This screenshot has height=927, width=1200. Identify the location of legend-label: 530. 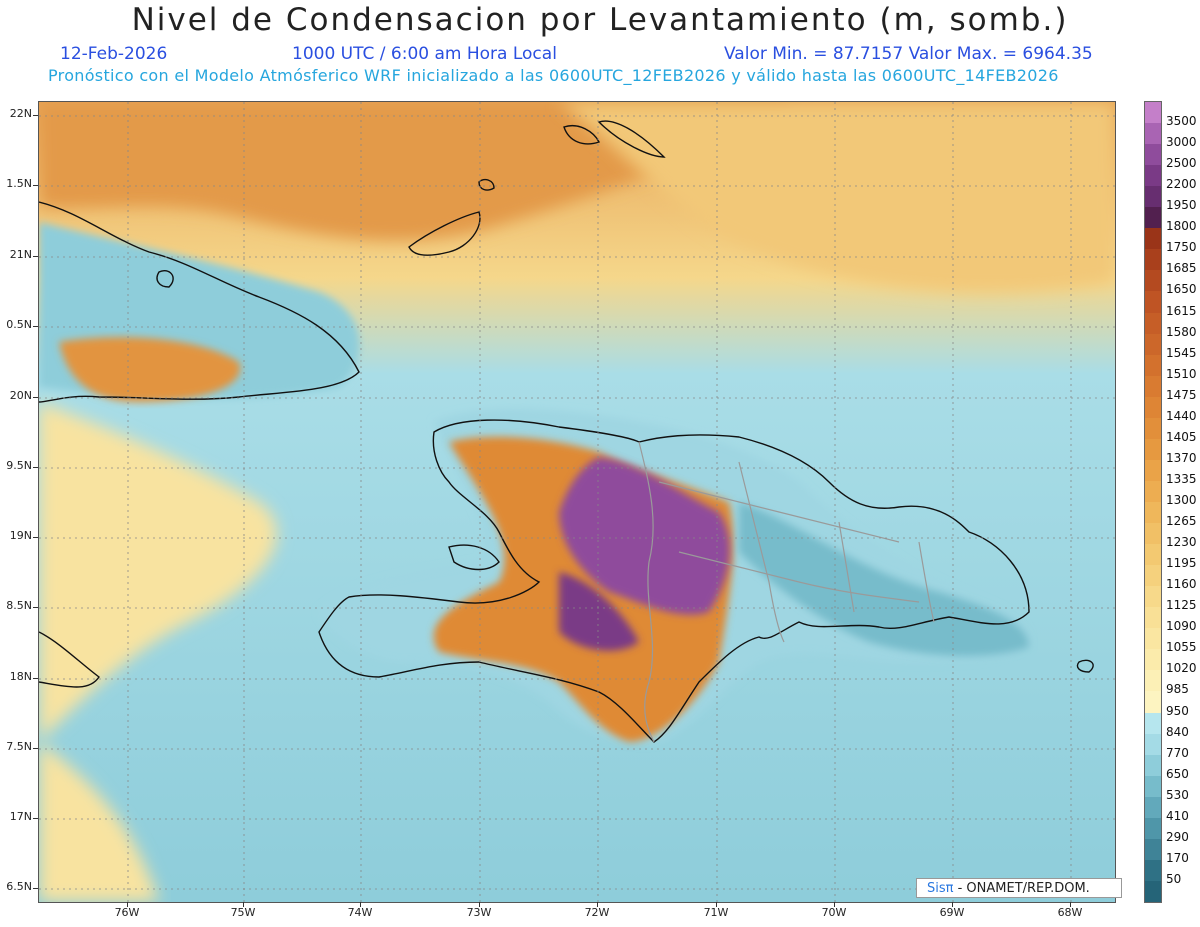
(1177, 794).